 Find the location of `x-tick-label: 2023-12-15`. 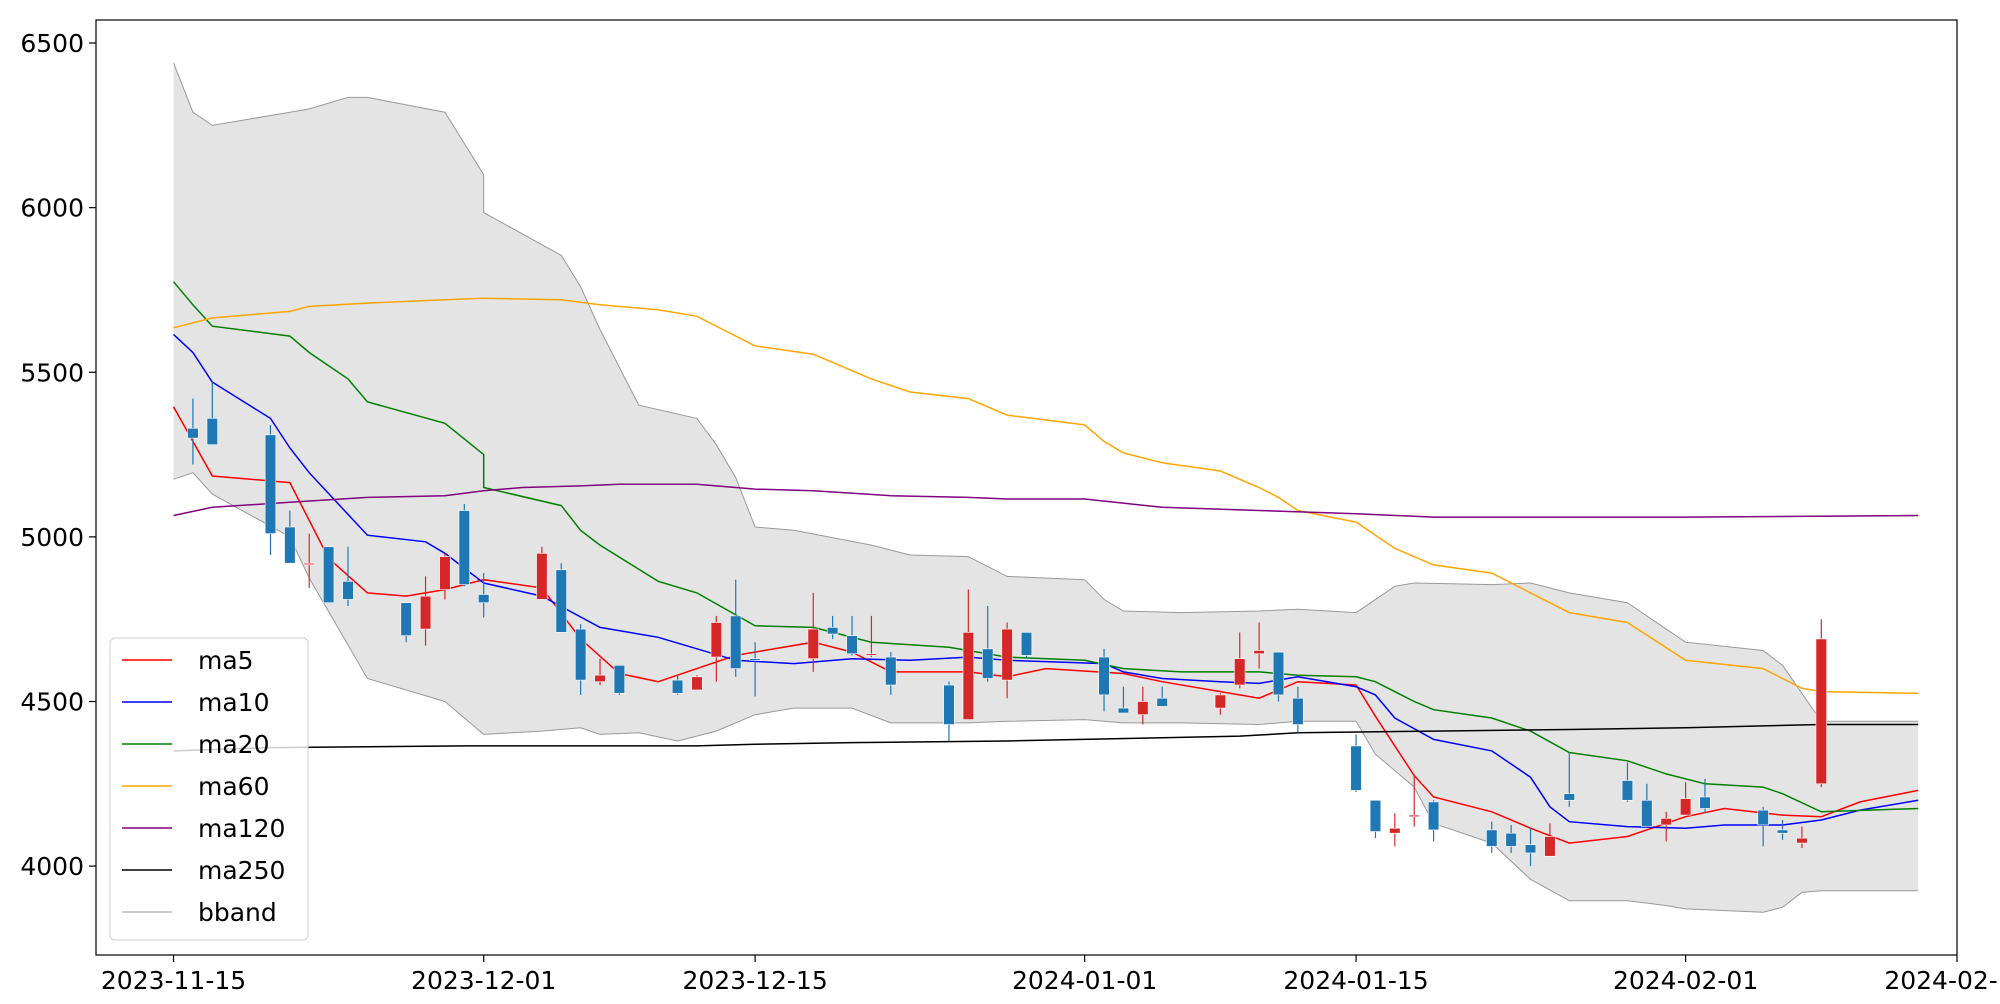

x-tick-label: 2023-12-15 is located at coordinates (754, 980).